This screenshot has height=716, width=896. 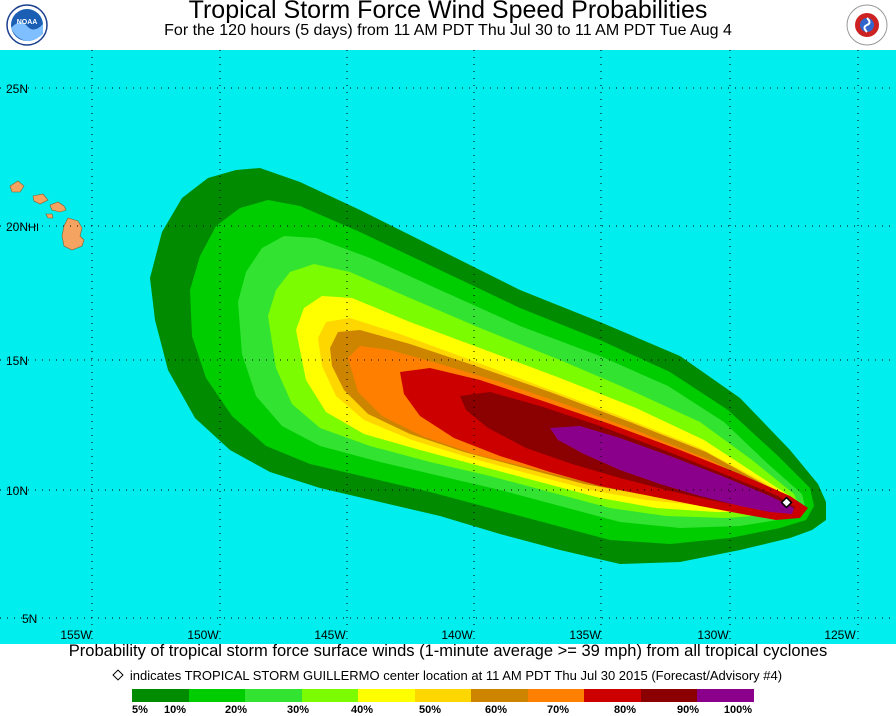 What do you see at coordinates (786, 502) in the screenshot?
I see `storm-center-marker` at bounding box center [786, 502].